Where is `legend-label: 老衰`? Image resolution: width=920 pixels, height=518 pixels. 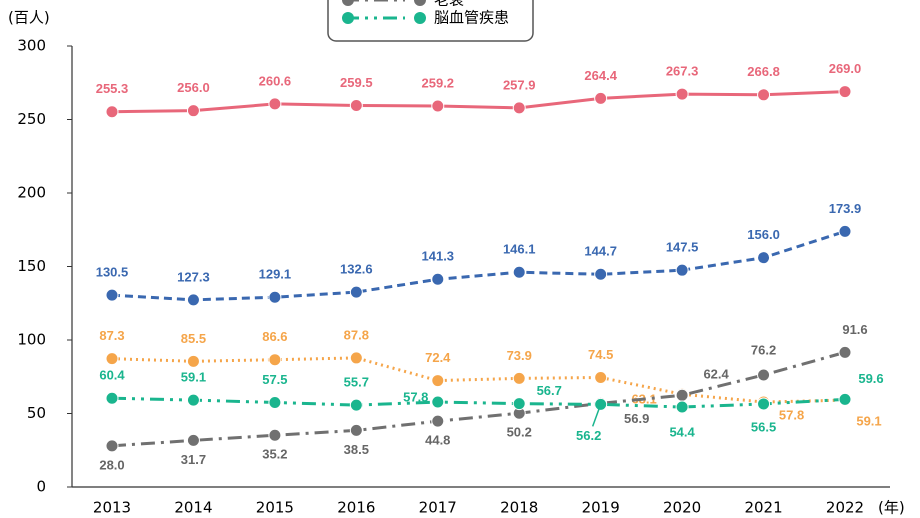
legend-label: 老衰 is located at coordinates (449, 4).